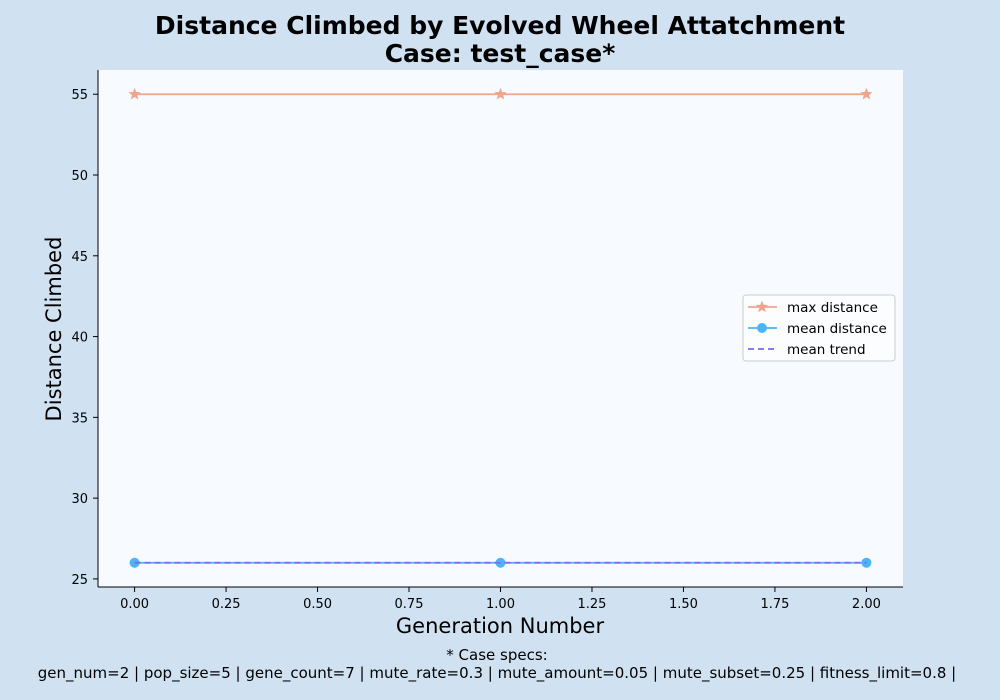 The width and height of the screenshot is (1000, 700). Describe the element at coordinates (134, 604) in the screenshot. I see `x-tick-label: 0.00` at that location.